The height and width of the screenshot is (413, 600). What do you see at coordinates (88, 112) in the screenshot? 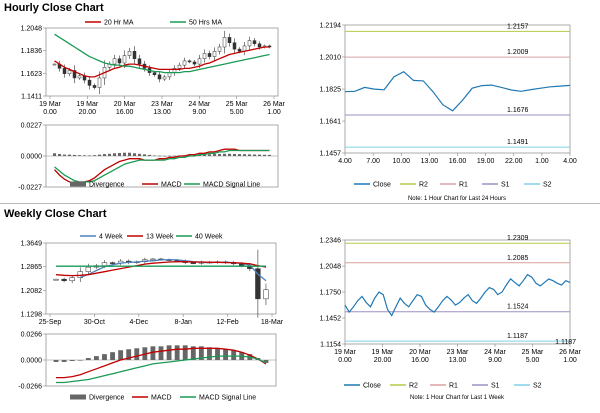
I see `hourly_price-xtick-label: 20.00` at bounding box center [88, 112].